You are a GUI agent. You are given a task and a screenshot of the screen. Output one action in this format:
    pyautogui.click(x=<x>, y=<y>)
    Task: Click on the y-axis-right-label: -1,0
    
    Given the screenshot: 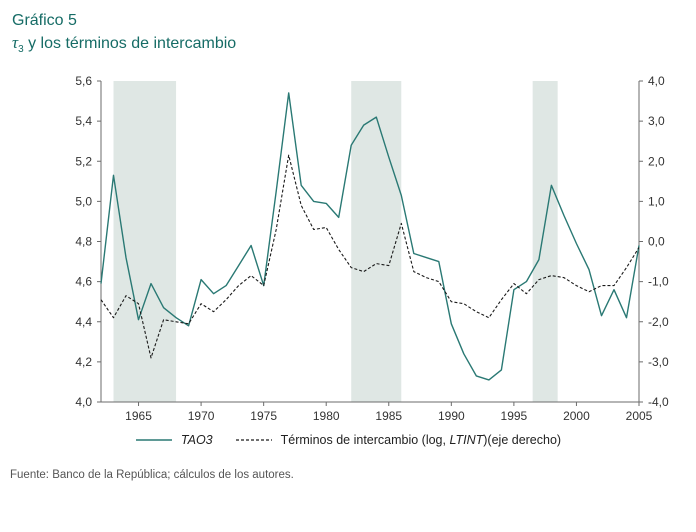 What is the action you would take?
    pyautogui.click(x=658, y=282)
    